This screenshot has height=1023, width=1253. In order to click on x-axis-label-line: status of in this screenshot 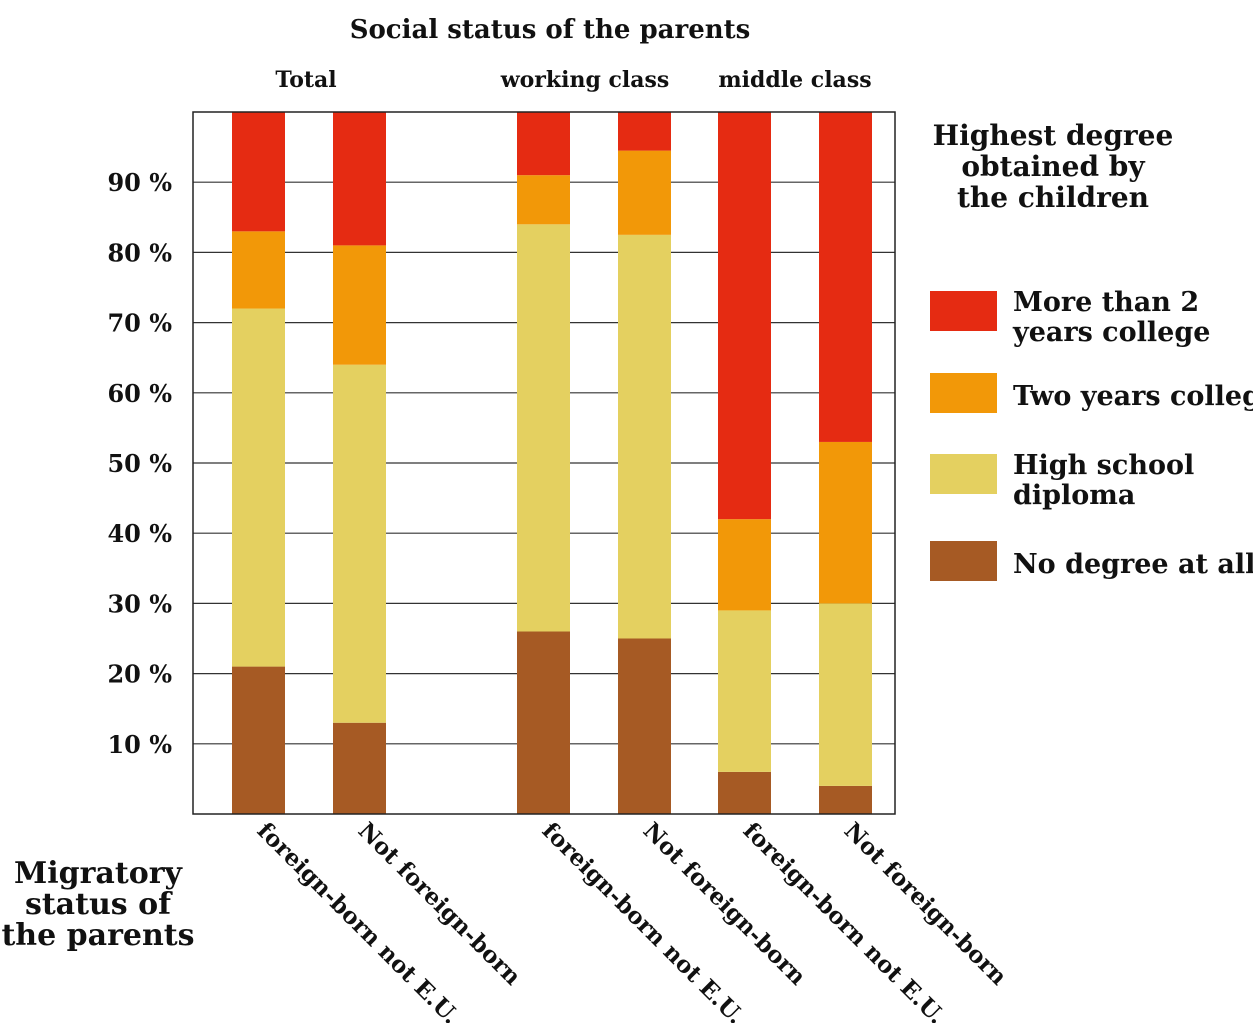, I will do `click(99, 904)`.